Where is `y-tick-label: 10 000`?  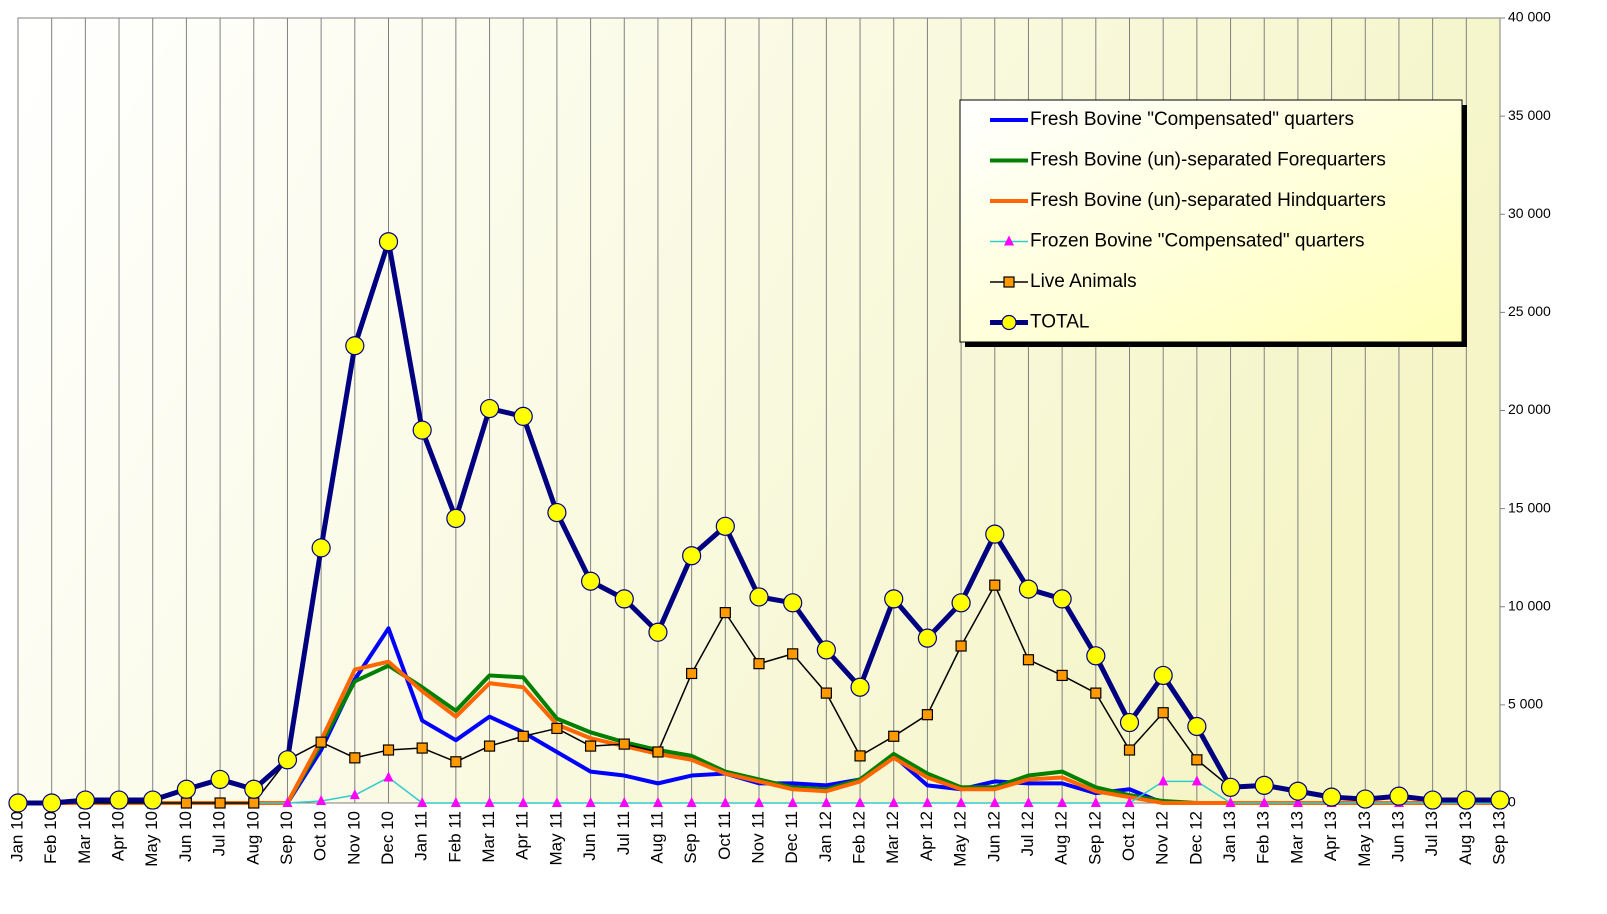
y-tick-label: 10 000 is located at coordinates (1529, 605).